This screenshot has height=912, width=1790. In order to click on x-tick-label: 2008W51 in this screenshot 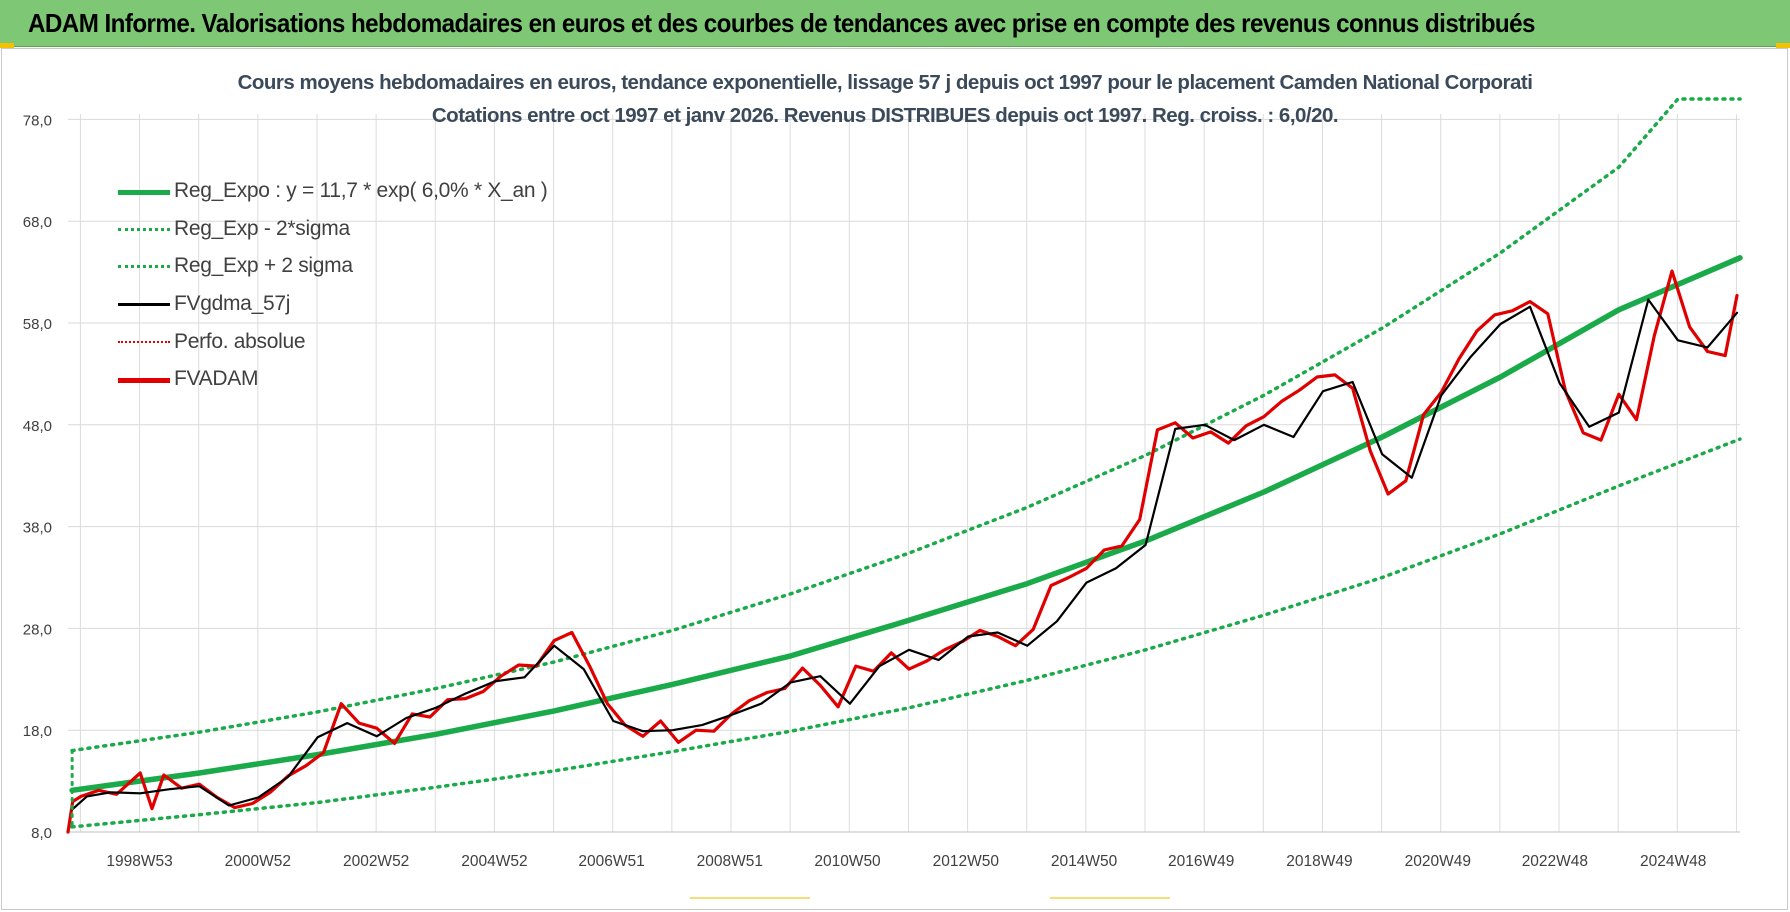, I will do `click(730, 861)`.